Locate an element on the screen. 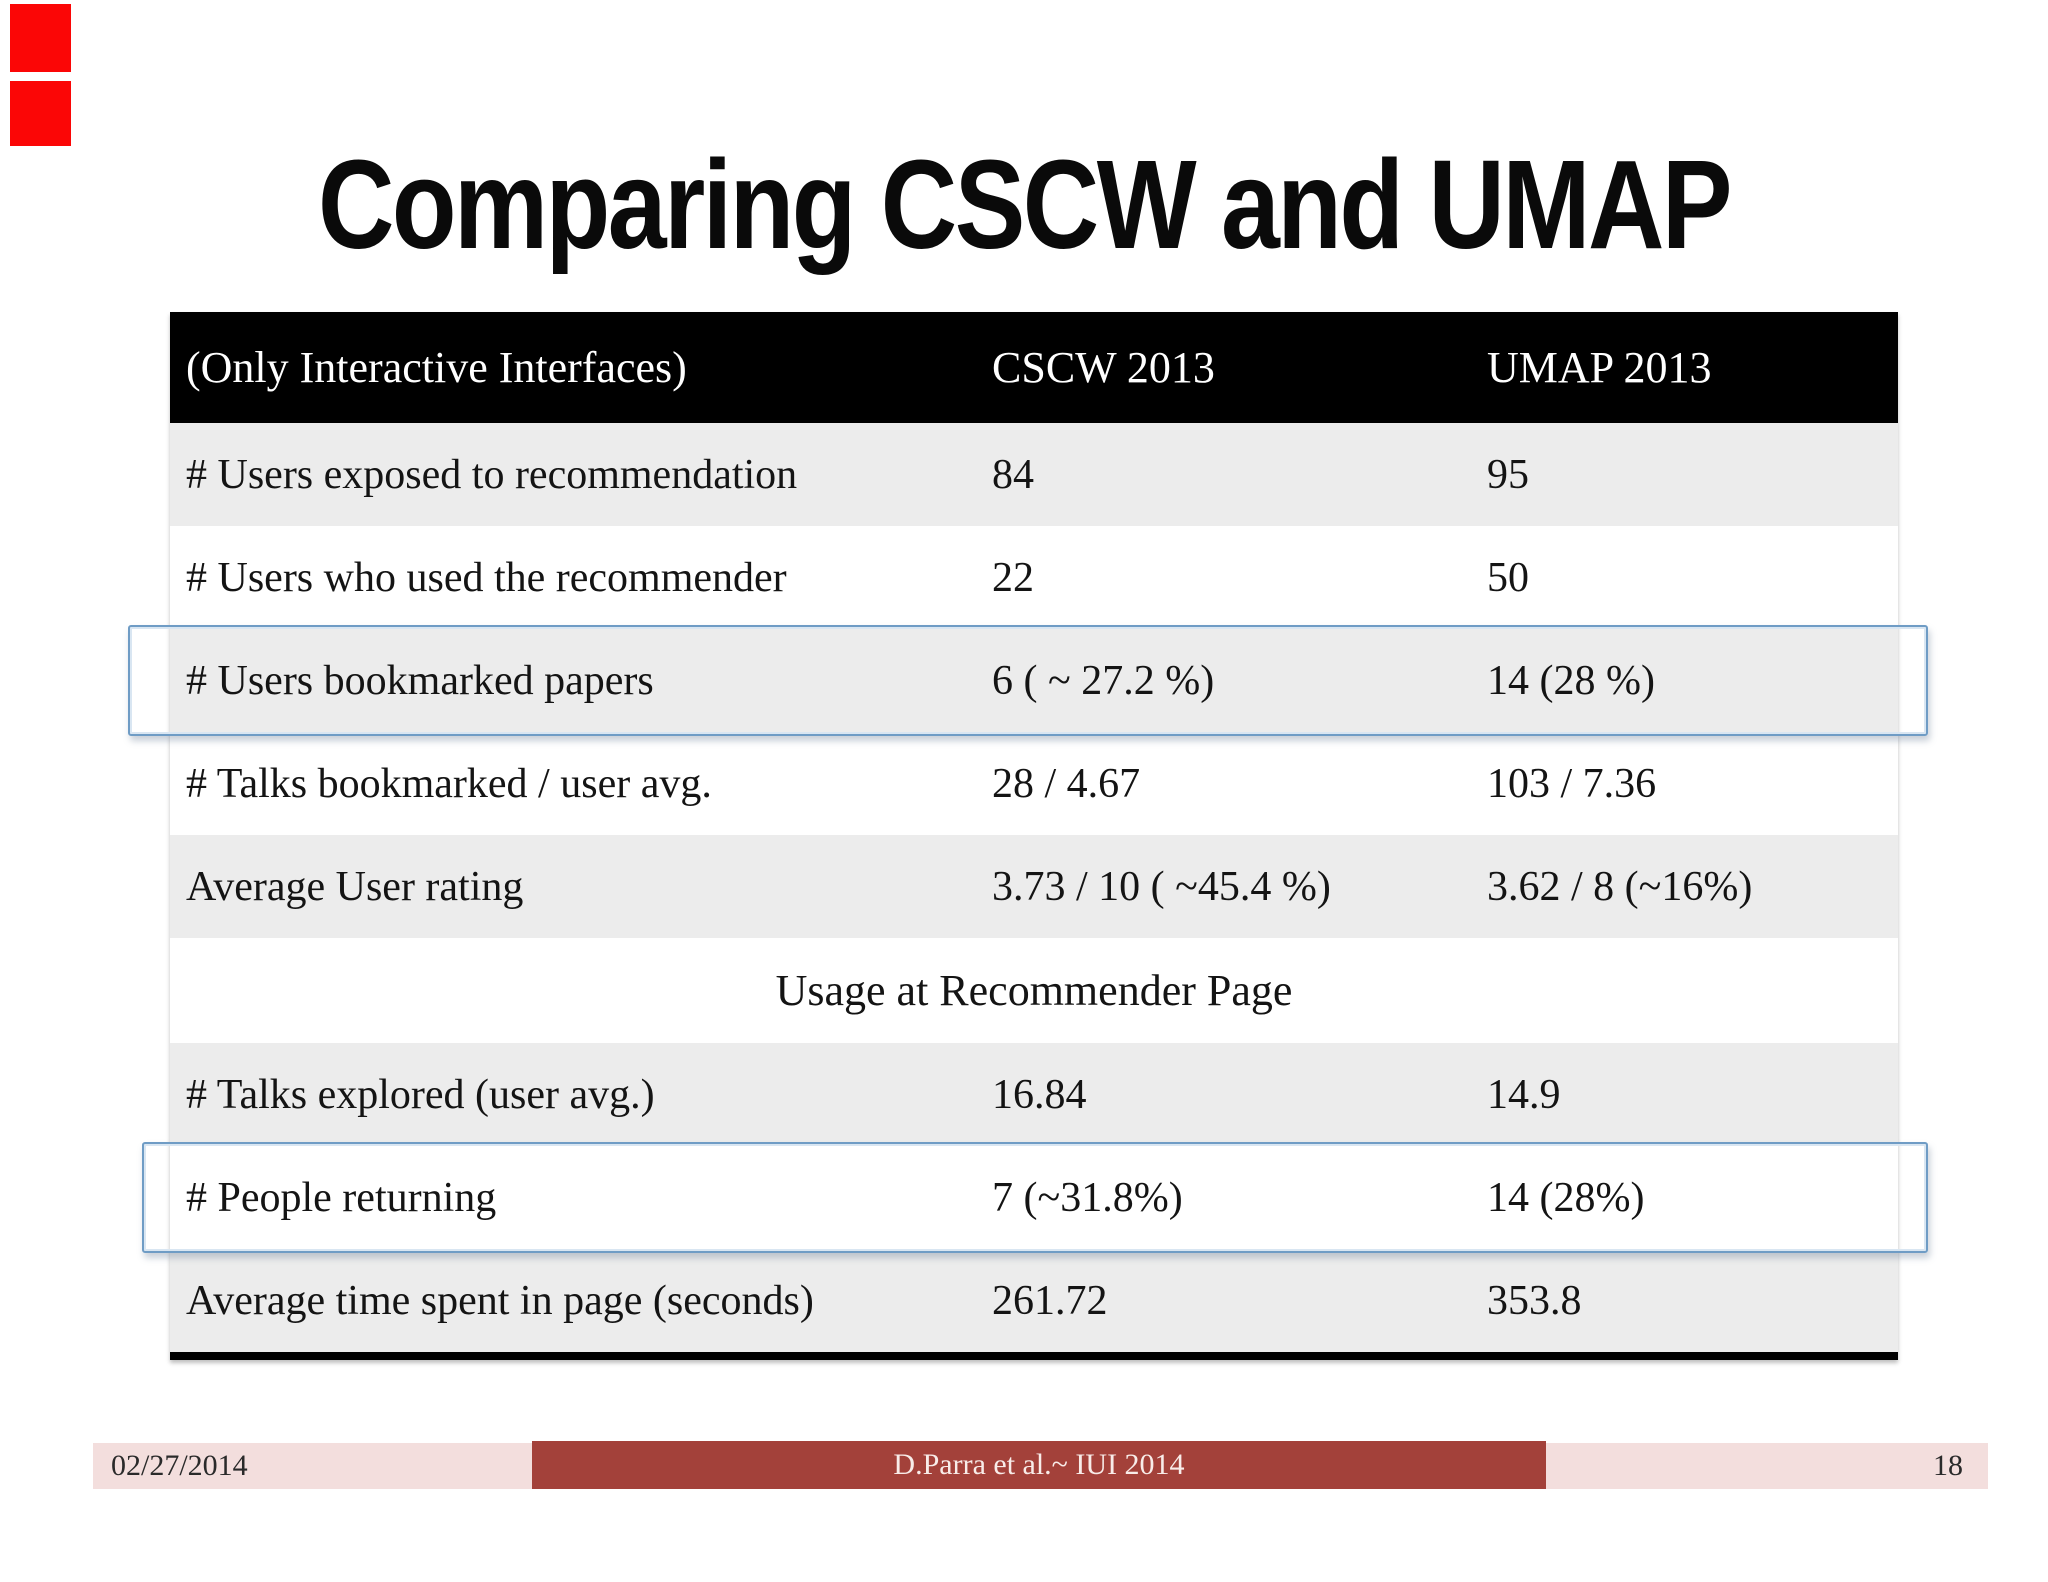  cell-umap: 103 / 7.36 is located at coordinates (1572, 783).